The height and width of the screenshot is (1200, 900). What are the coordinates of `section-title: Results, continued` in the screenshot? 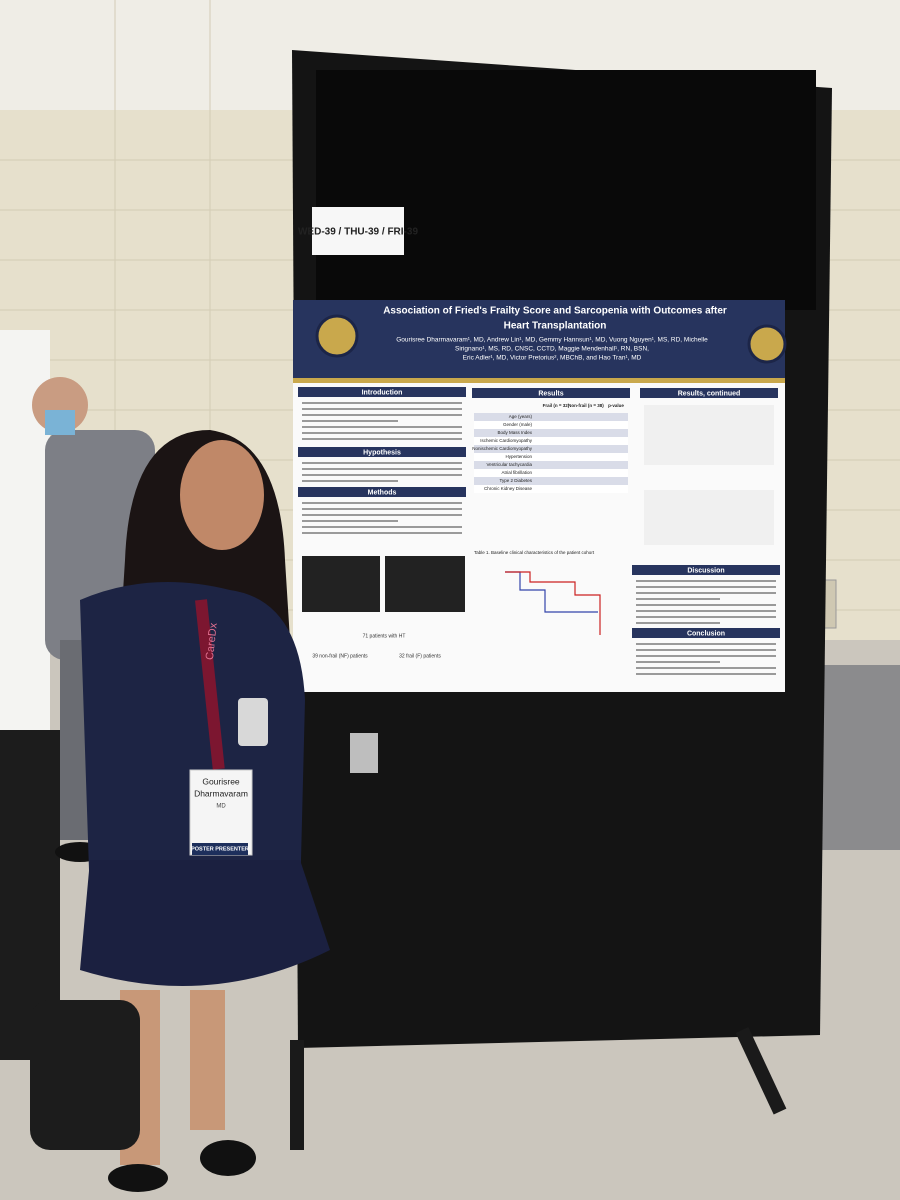 It's located at (709, 393).